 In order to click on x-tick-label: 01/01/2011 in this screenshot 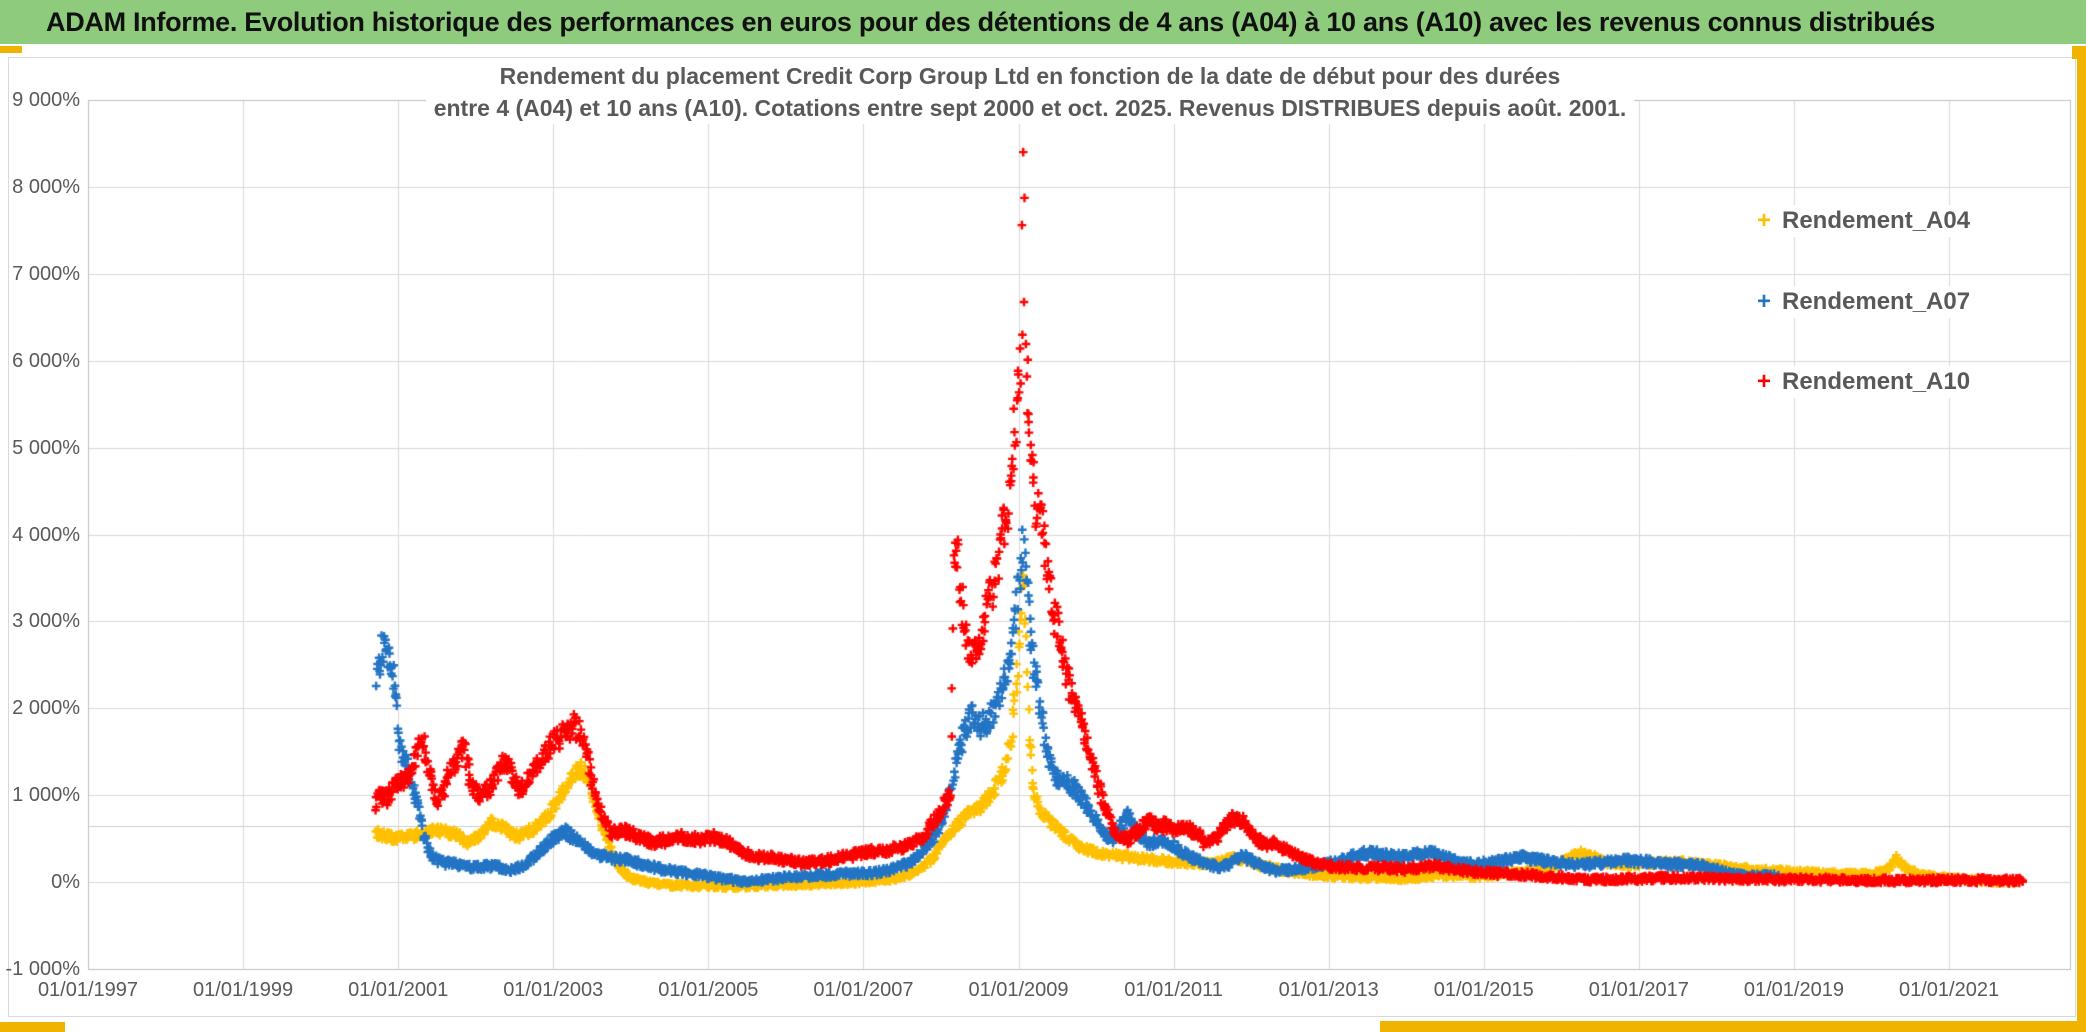, I will do `click(1173, 990)`.